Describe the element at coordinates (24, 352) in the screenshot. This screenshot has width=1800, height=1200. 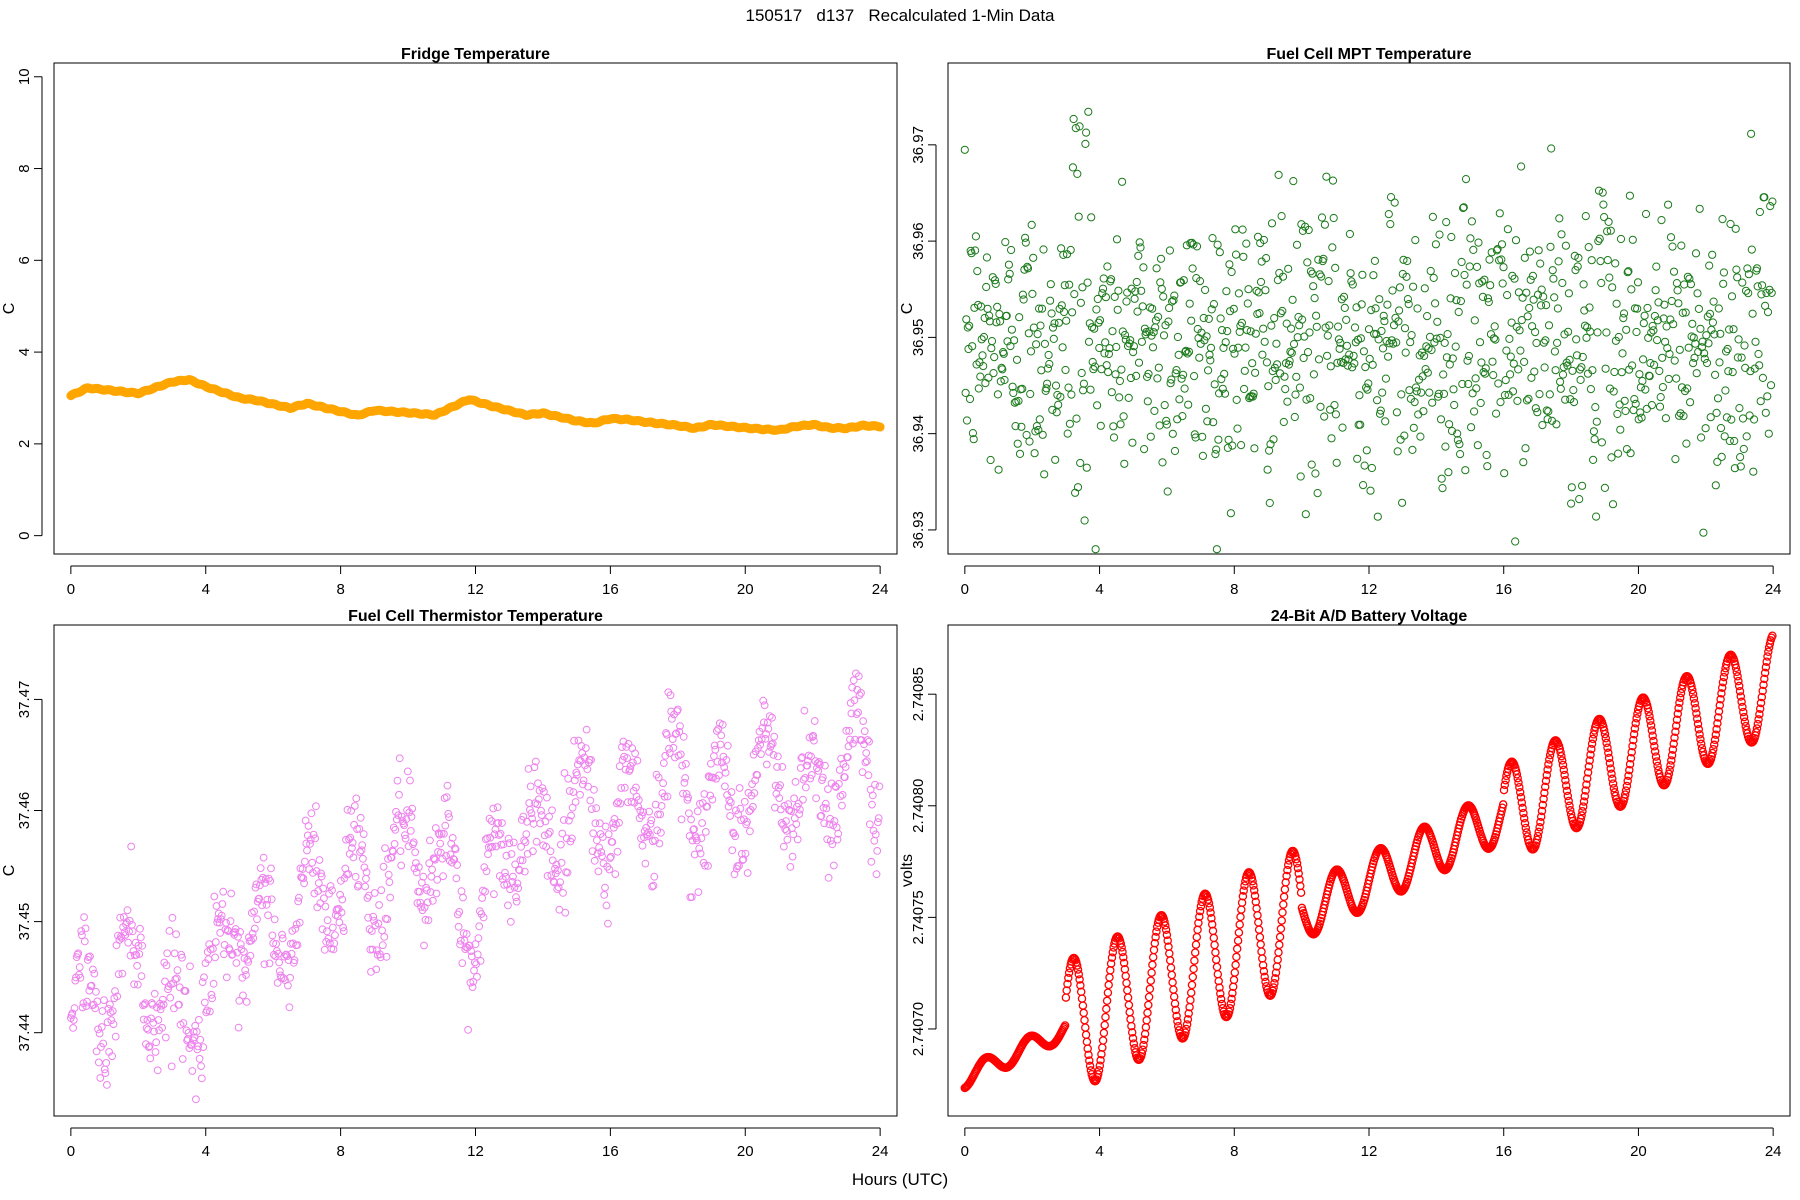
I see `y-tick-label: 4` at that location.